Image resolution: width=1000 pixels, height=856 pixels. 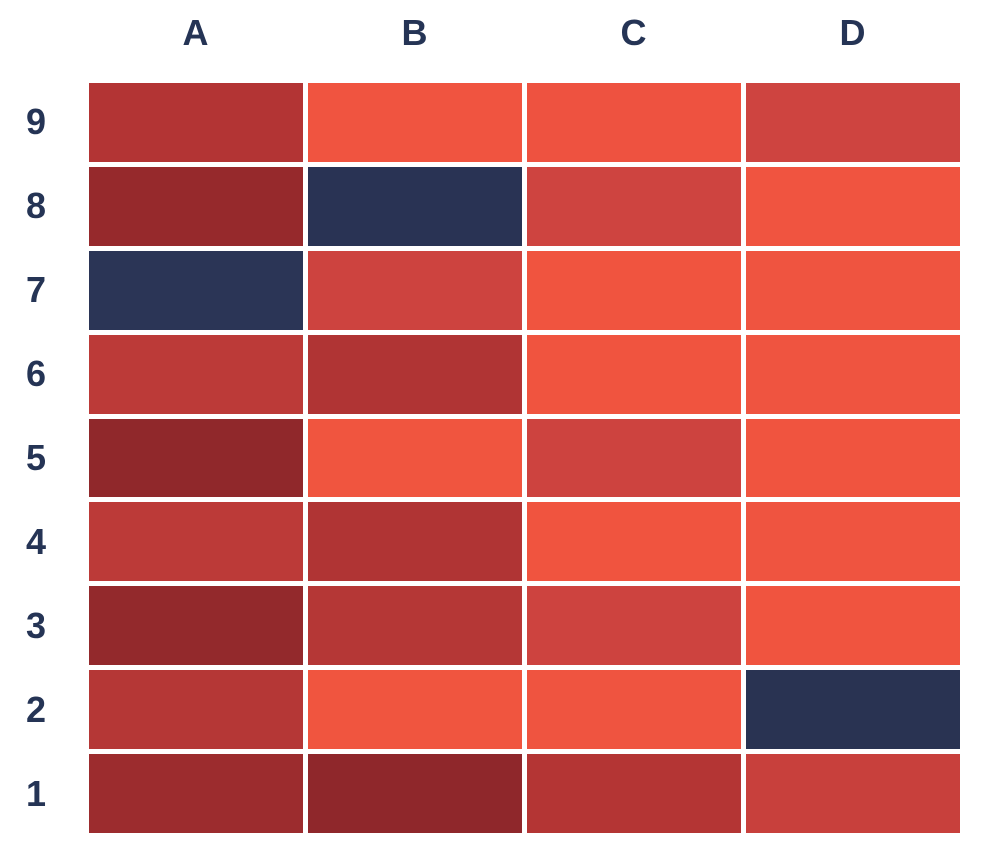 I want to click on heatmap-cell-A2, so click(x=196, y=710).